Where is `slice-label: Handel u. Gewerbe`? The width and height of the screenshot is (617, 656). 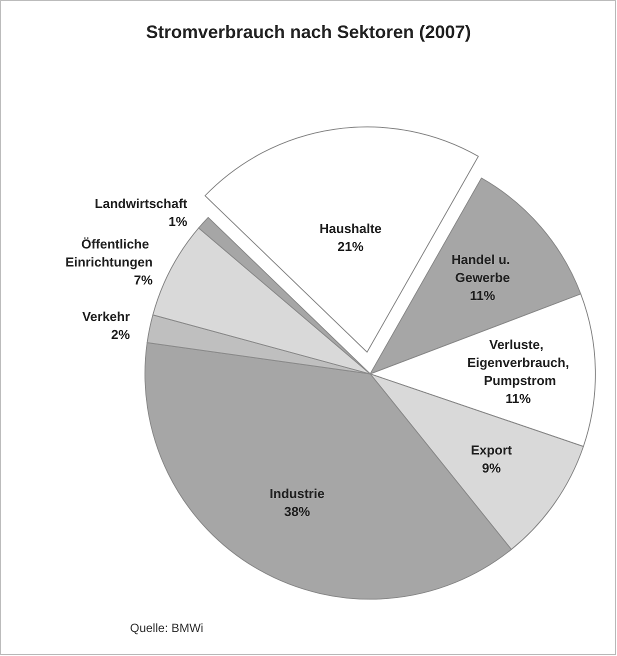
slice-label: Handel u. Gewerbe is located at coordinates (482, 269).